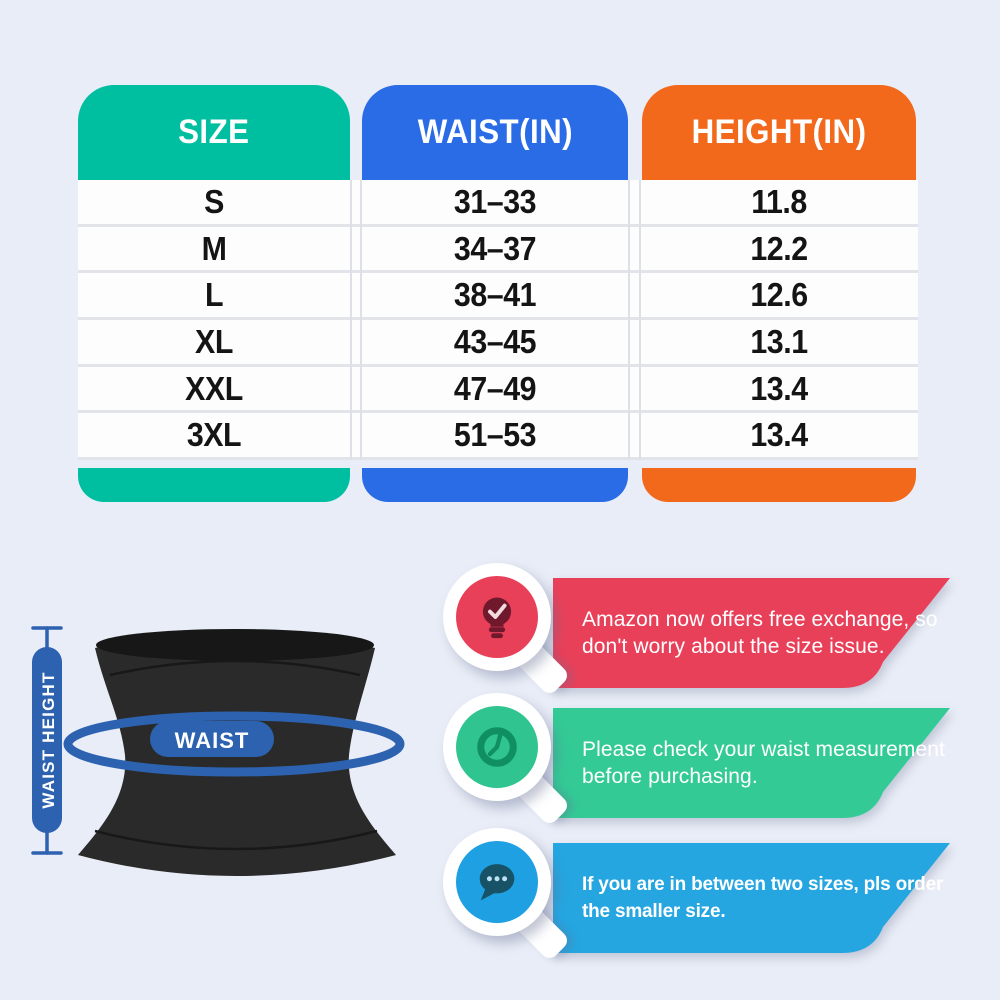  Describe the element at coordinates (654, 911) in the screenshot. I see `callout-line: the smaller size.` at that location.